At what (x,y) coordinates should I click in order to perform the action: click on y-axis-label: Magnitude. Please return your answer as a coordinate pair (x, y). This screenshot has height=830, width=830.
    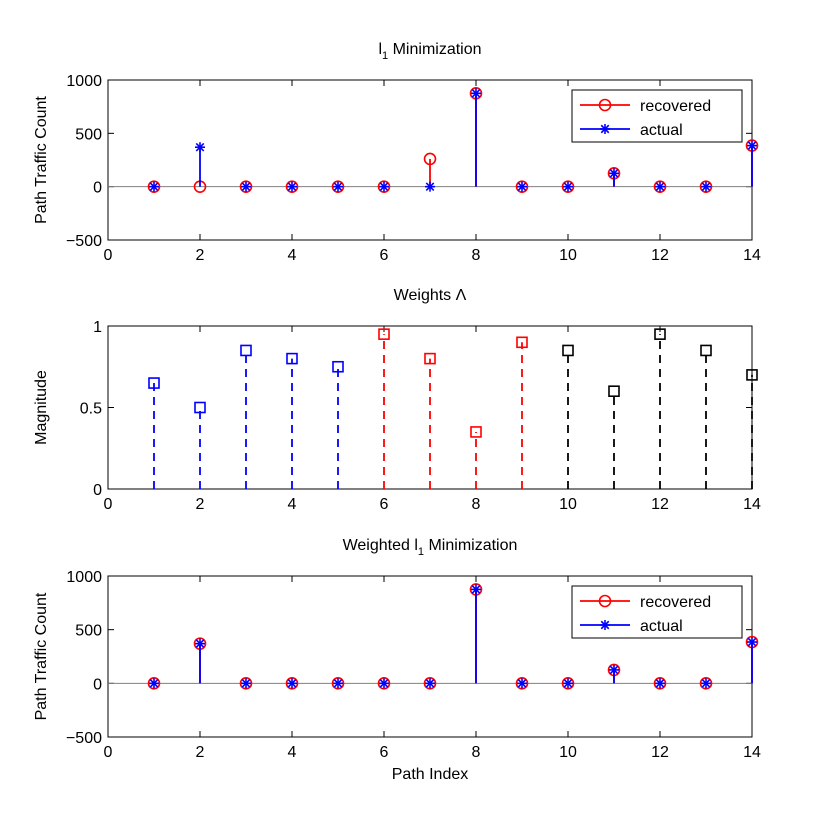
    Looking at the image, I should click on (41, 407).